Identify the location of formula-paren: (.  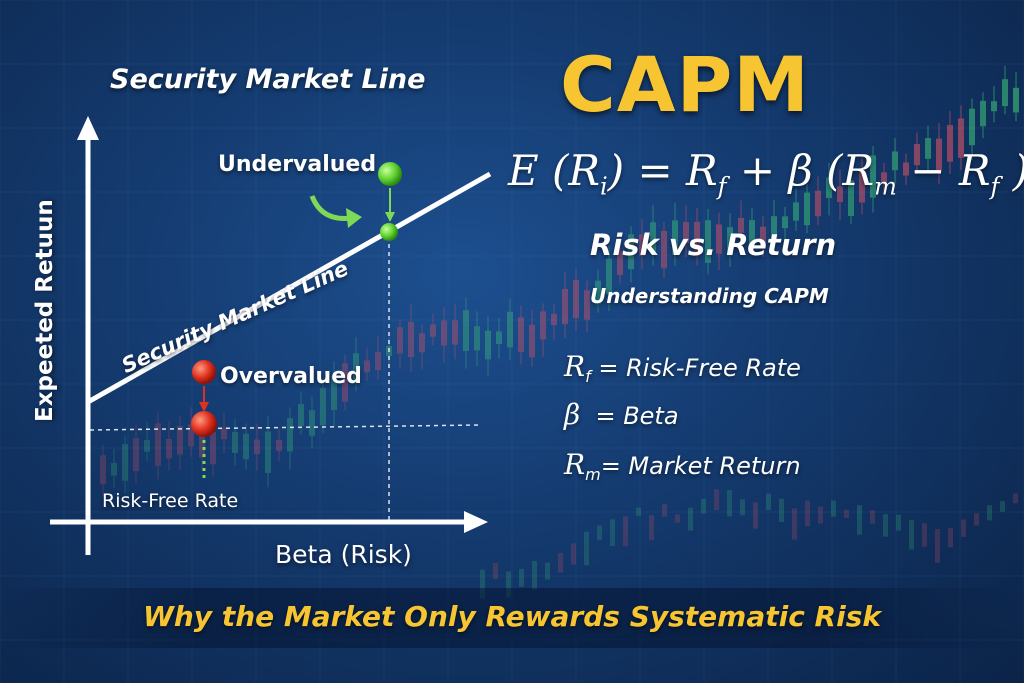
(827, 170).